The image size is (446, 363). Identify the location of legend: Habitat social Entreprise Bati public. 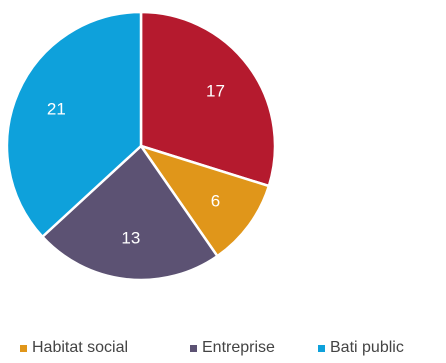
(212, 347).